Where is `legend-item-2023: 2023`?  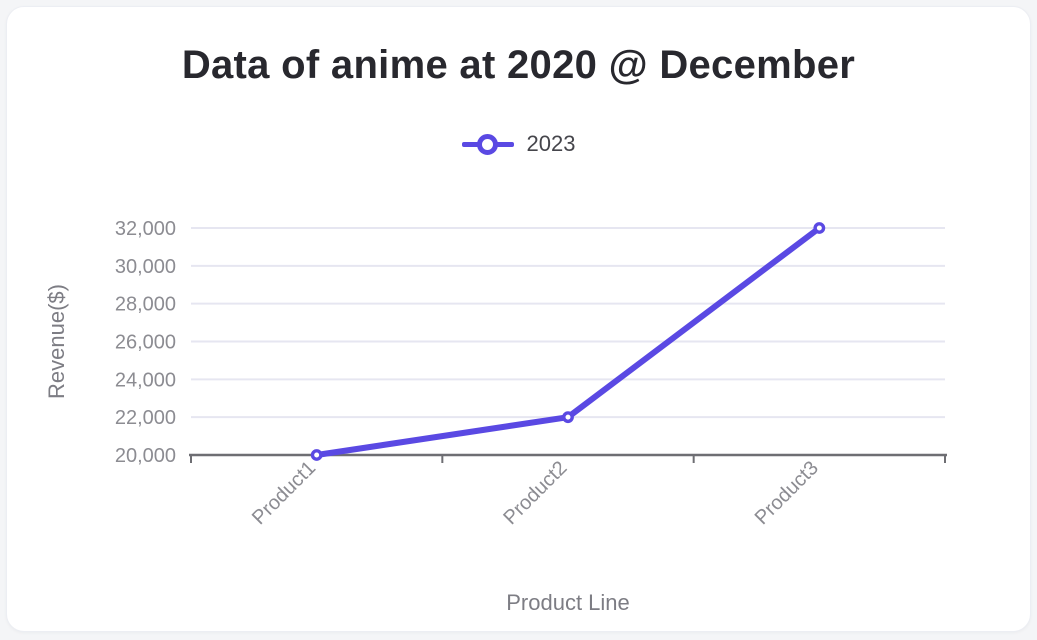
legend-item-2023: 2023 is located at coordinates (518, 144).